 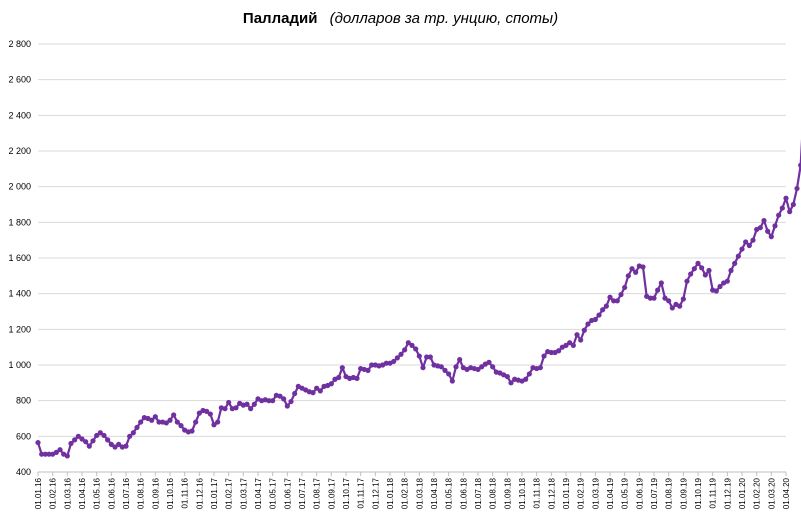 What do you see at coordinates (625, 493) in the screenshot?
I see `x-tick-label: 01.05.19` at bounding box center [625, 493].